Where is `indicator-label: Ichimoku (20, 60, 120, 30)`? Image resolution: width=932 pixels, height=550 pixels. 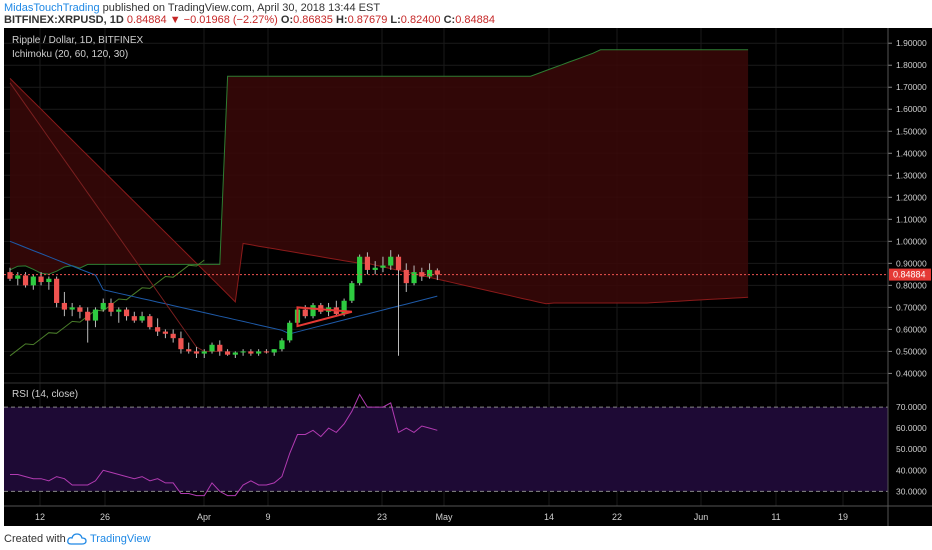
indicator-label: Ichimoku (20, 60, 120, 30) is located at coordinates (70, 54).